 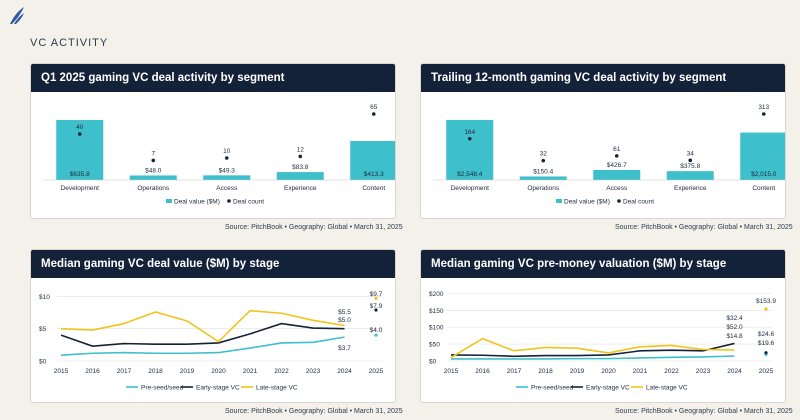 What do you see at coordinates (227, 151) in the screenshot?
I see `deal-count-label: 10` at bounding box center [227, 151].